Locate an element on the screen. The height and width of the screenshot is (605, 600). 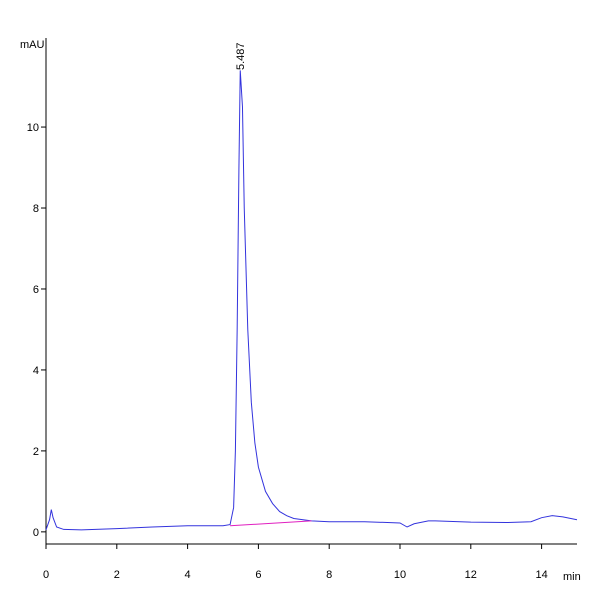
y-tick-label: 10 is located at coordinates (33, 128).